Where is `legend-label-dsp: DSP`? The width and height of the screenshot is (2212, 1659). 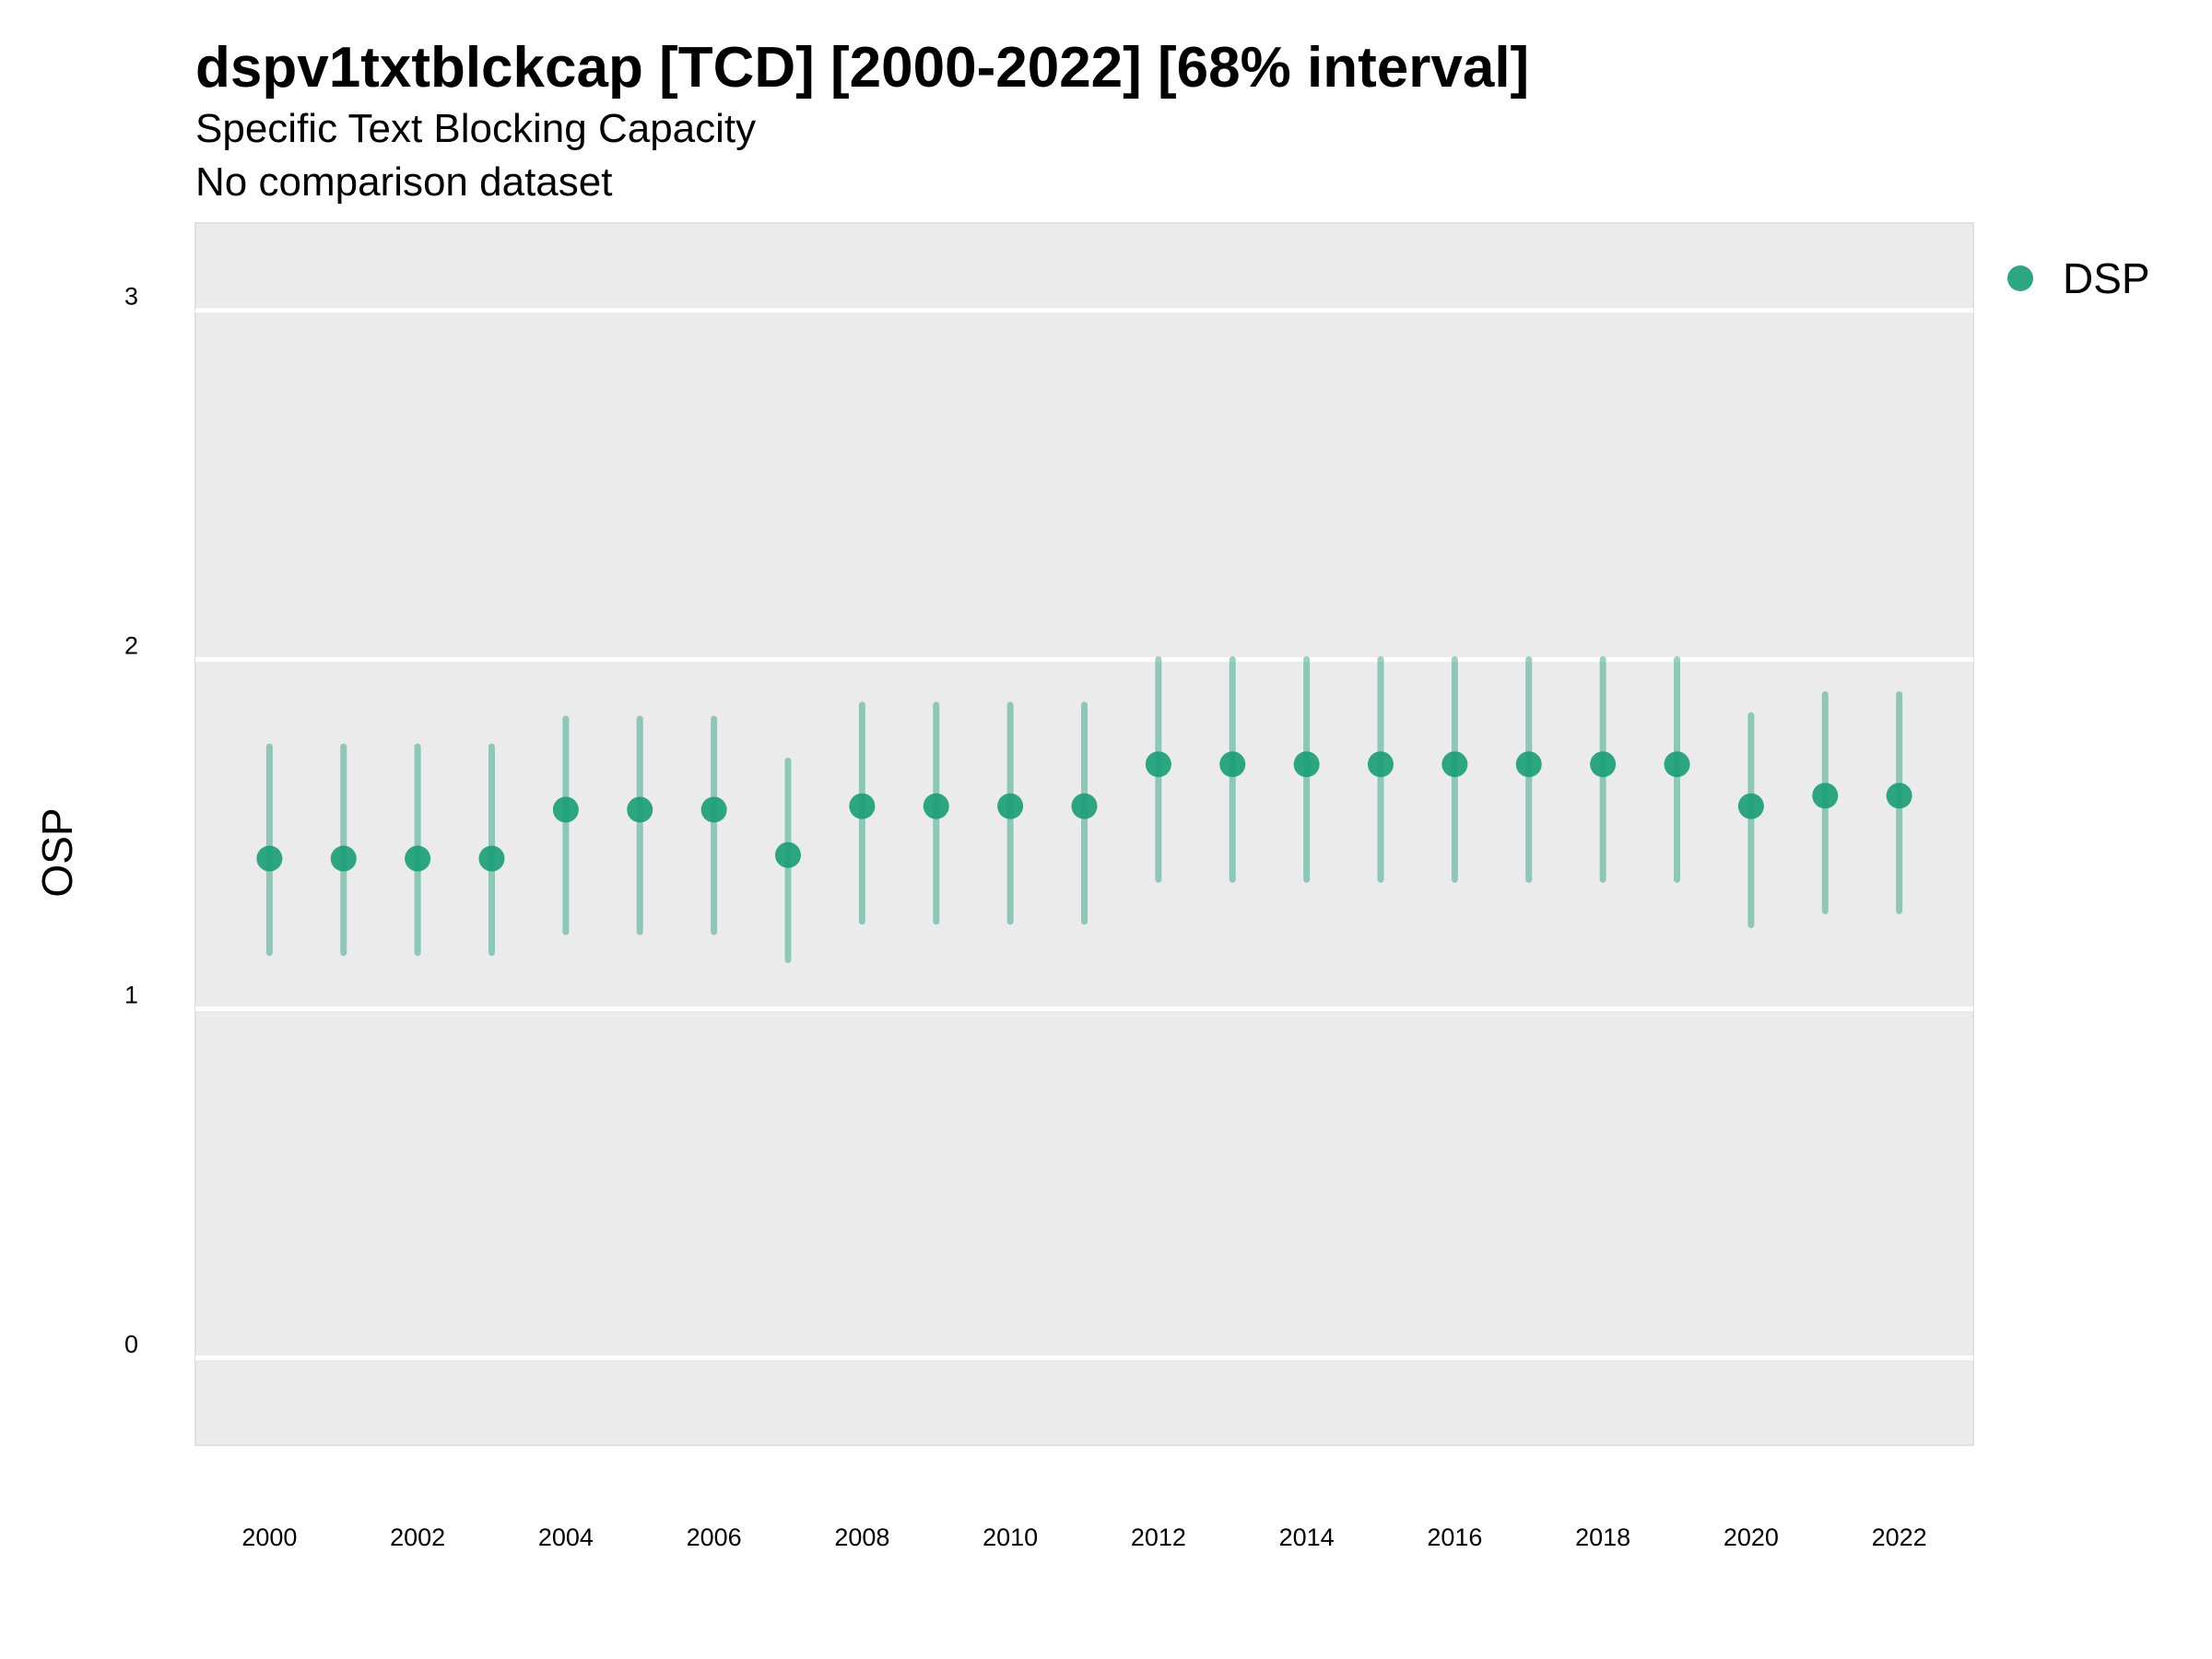 legend-label-dsp: DSP is located at coordinates (2106, 278).